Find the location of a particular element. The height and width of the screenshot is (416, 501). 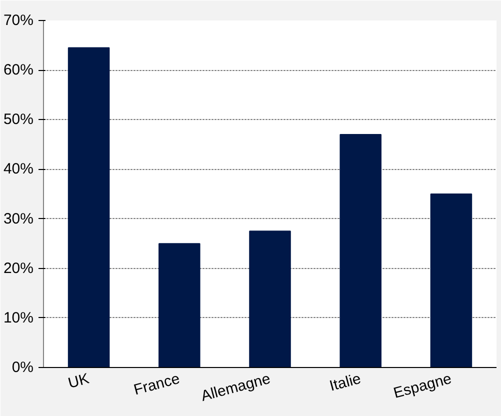

x-tick-label: Italie is located at coordinates (345, 382).